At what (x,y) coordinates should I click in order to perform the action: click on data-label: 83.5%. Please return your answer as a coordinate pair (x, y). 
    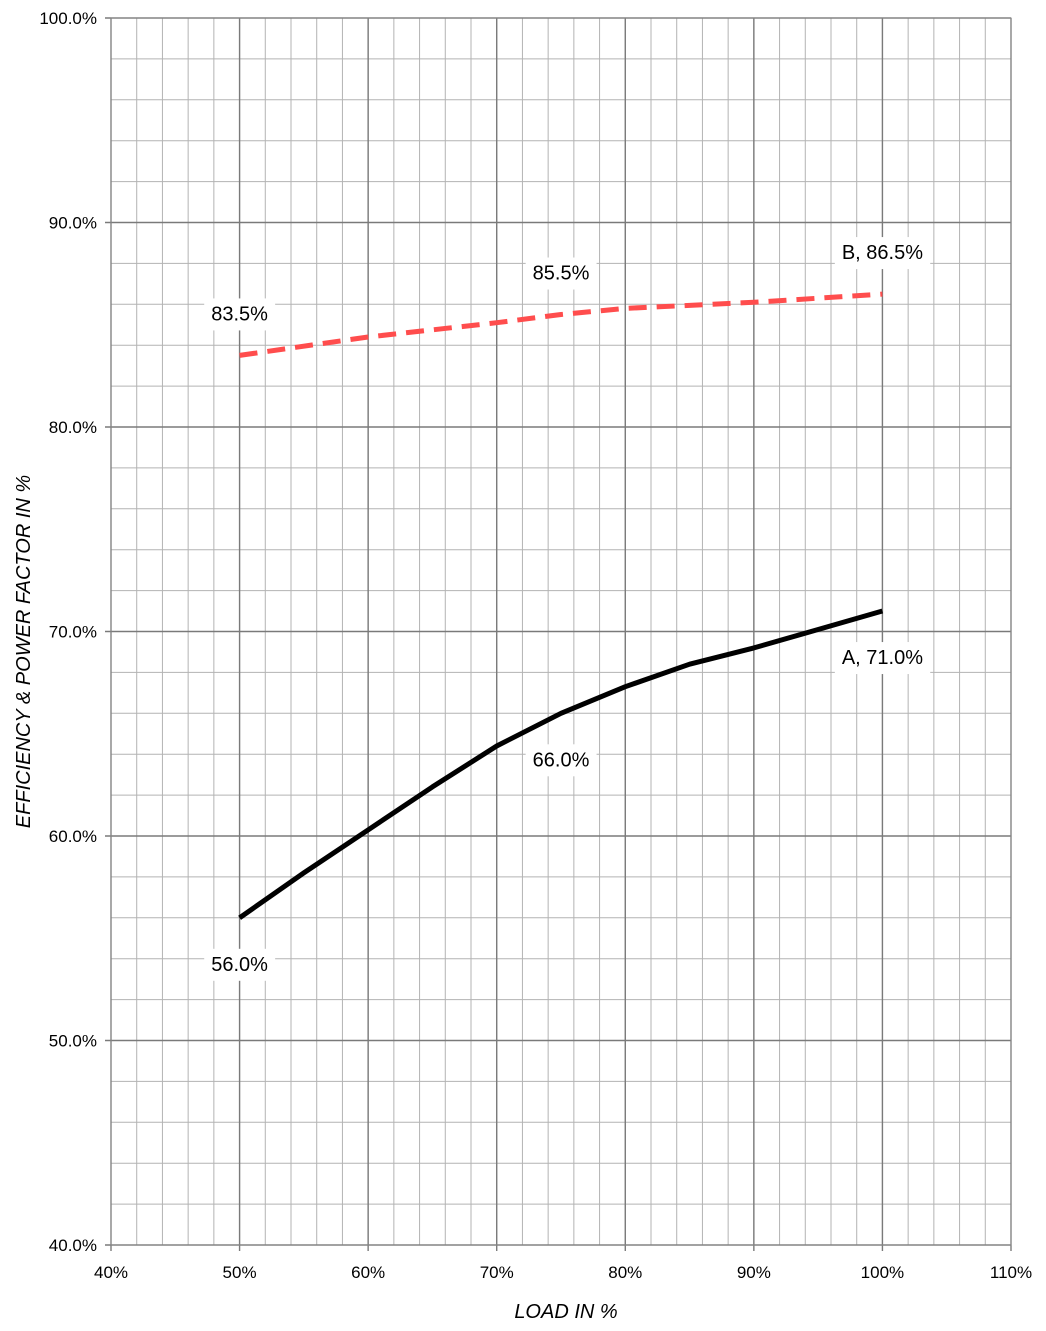
    Looking at the image, I should click on (239, 314).